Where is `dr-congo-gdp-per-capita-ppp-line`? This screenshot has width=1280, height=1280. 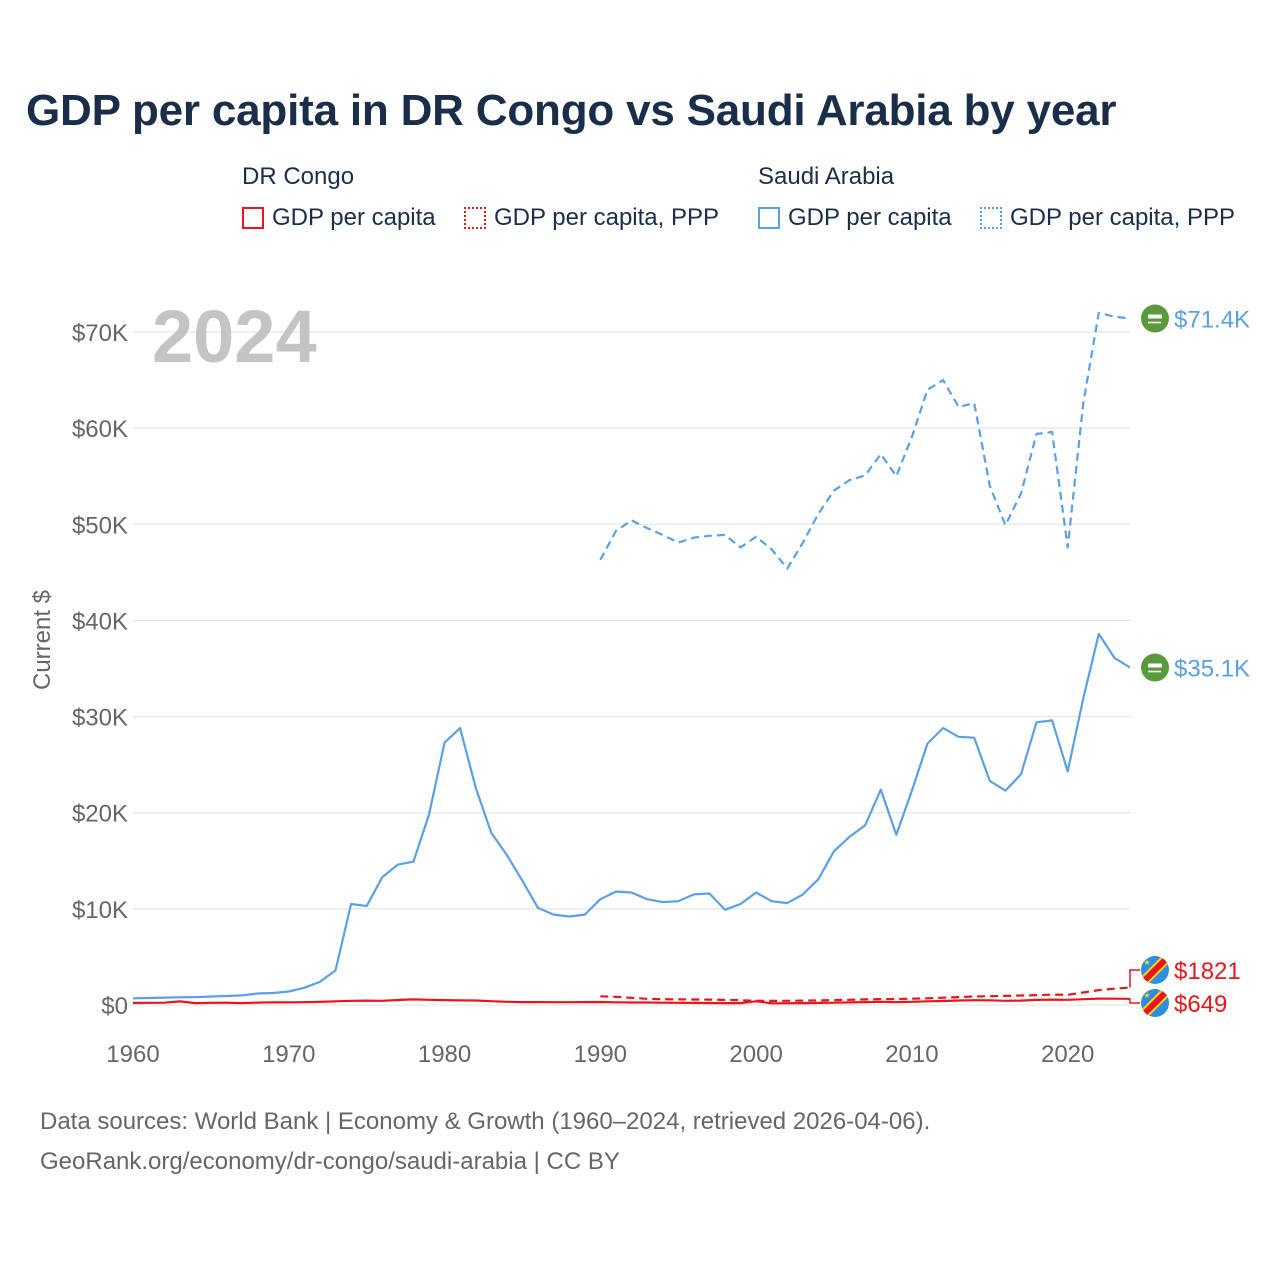
dr-congo-gdp-per-capita-ppp-line is located at coordinates (865, 994).